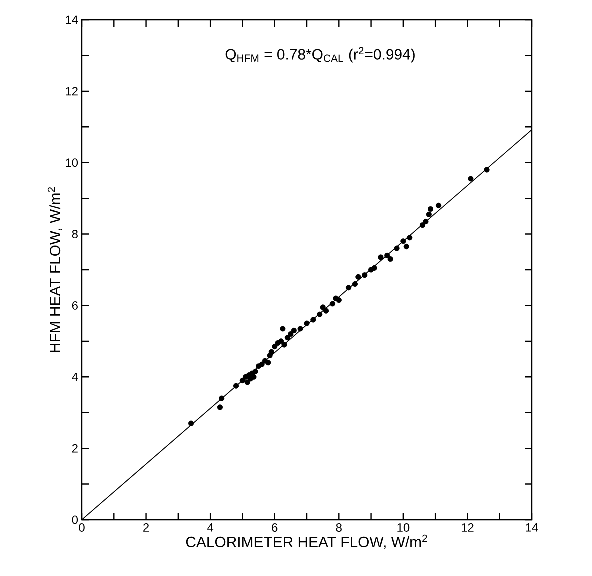 The height and width of the screenshot is (576, 592). I want to click on y-tick-label: 8, so click(75, 234).